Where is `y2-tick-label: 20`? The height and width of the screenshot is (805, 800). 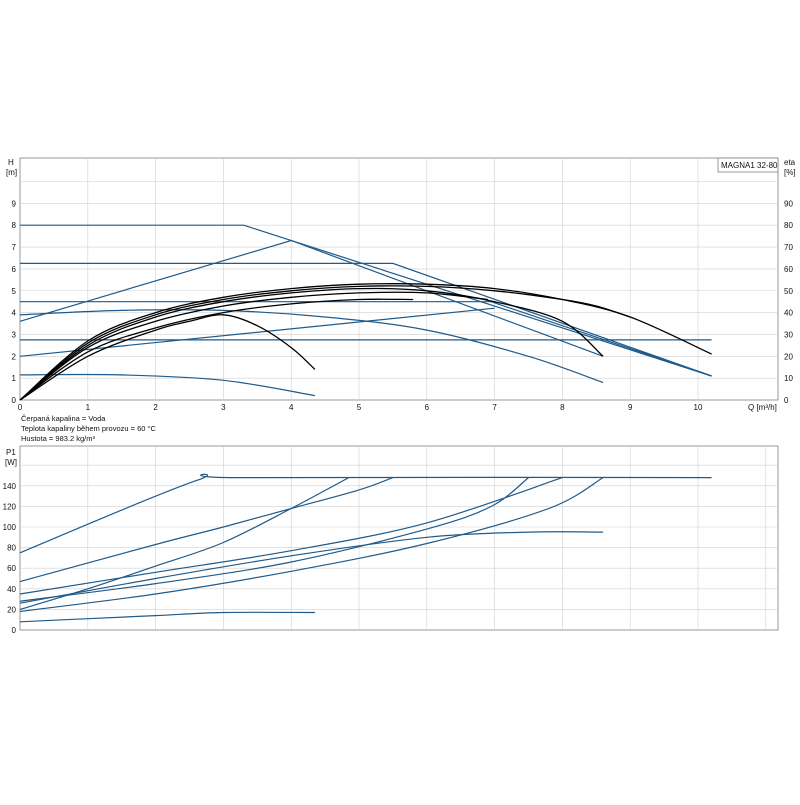 y2-tick-label: 20 is located at coordinates (788, 356).